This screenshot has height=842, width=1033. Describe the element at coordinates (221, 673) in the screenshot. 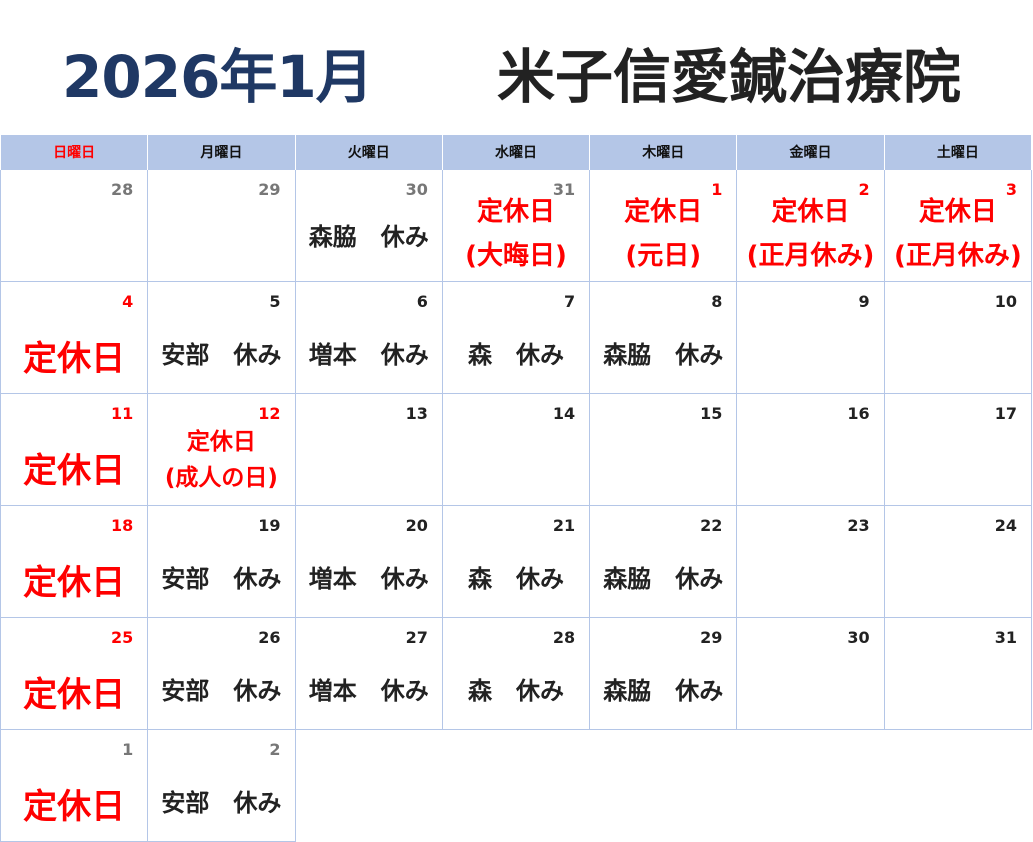

I see `day-cell: 26 安部 休み` at that location.